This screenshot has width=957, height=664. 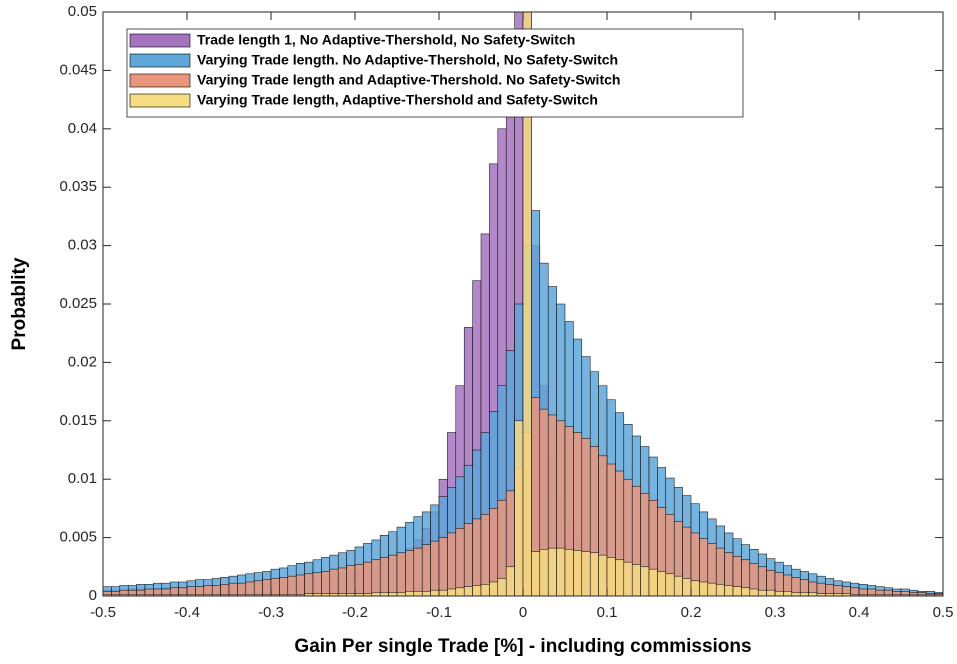 I want to click on y-tick-label: 0, so click(x=93, y=595).